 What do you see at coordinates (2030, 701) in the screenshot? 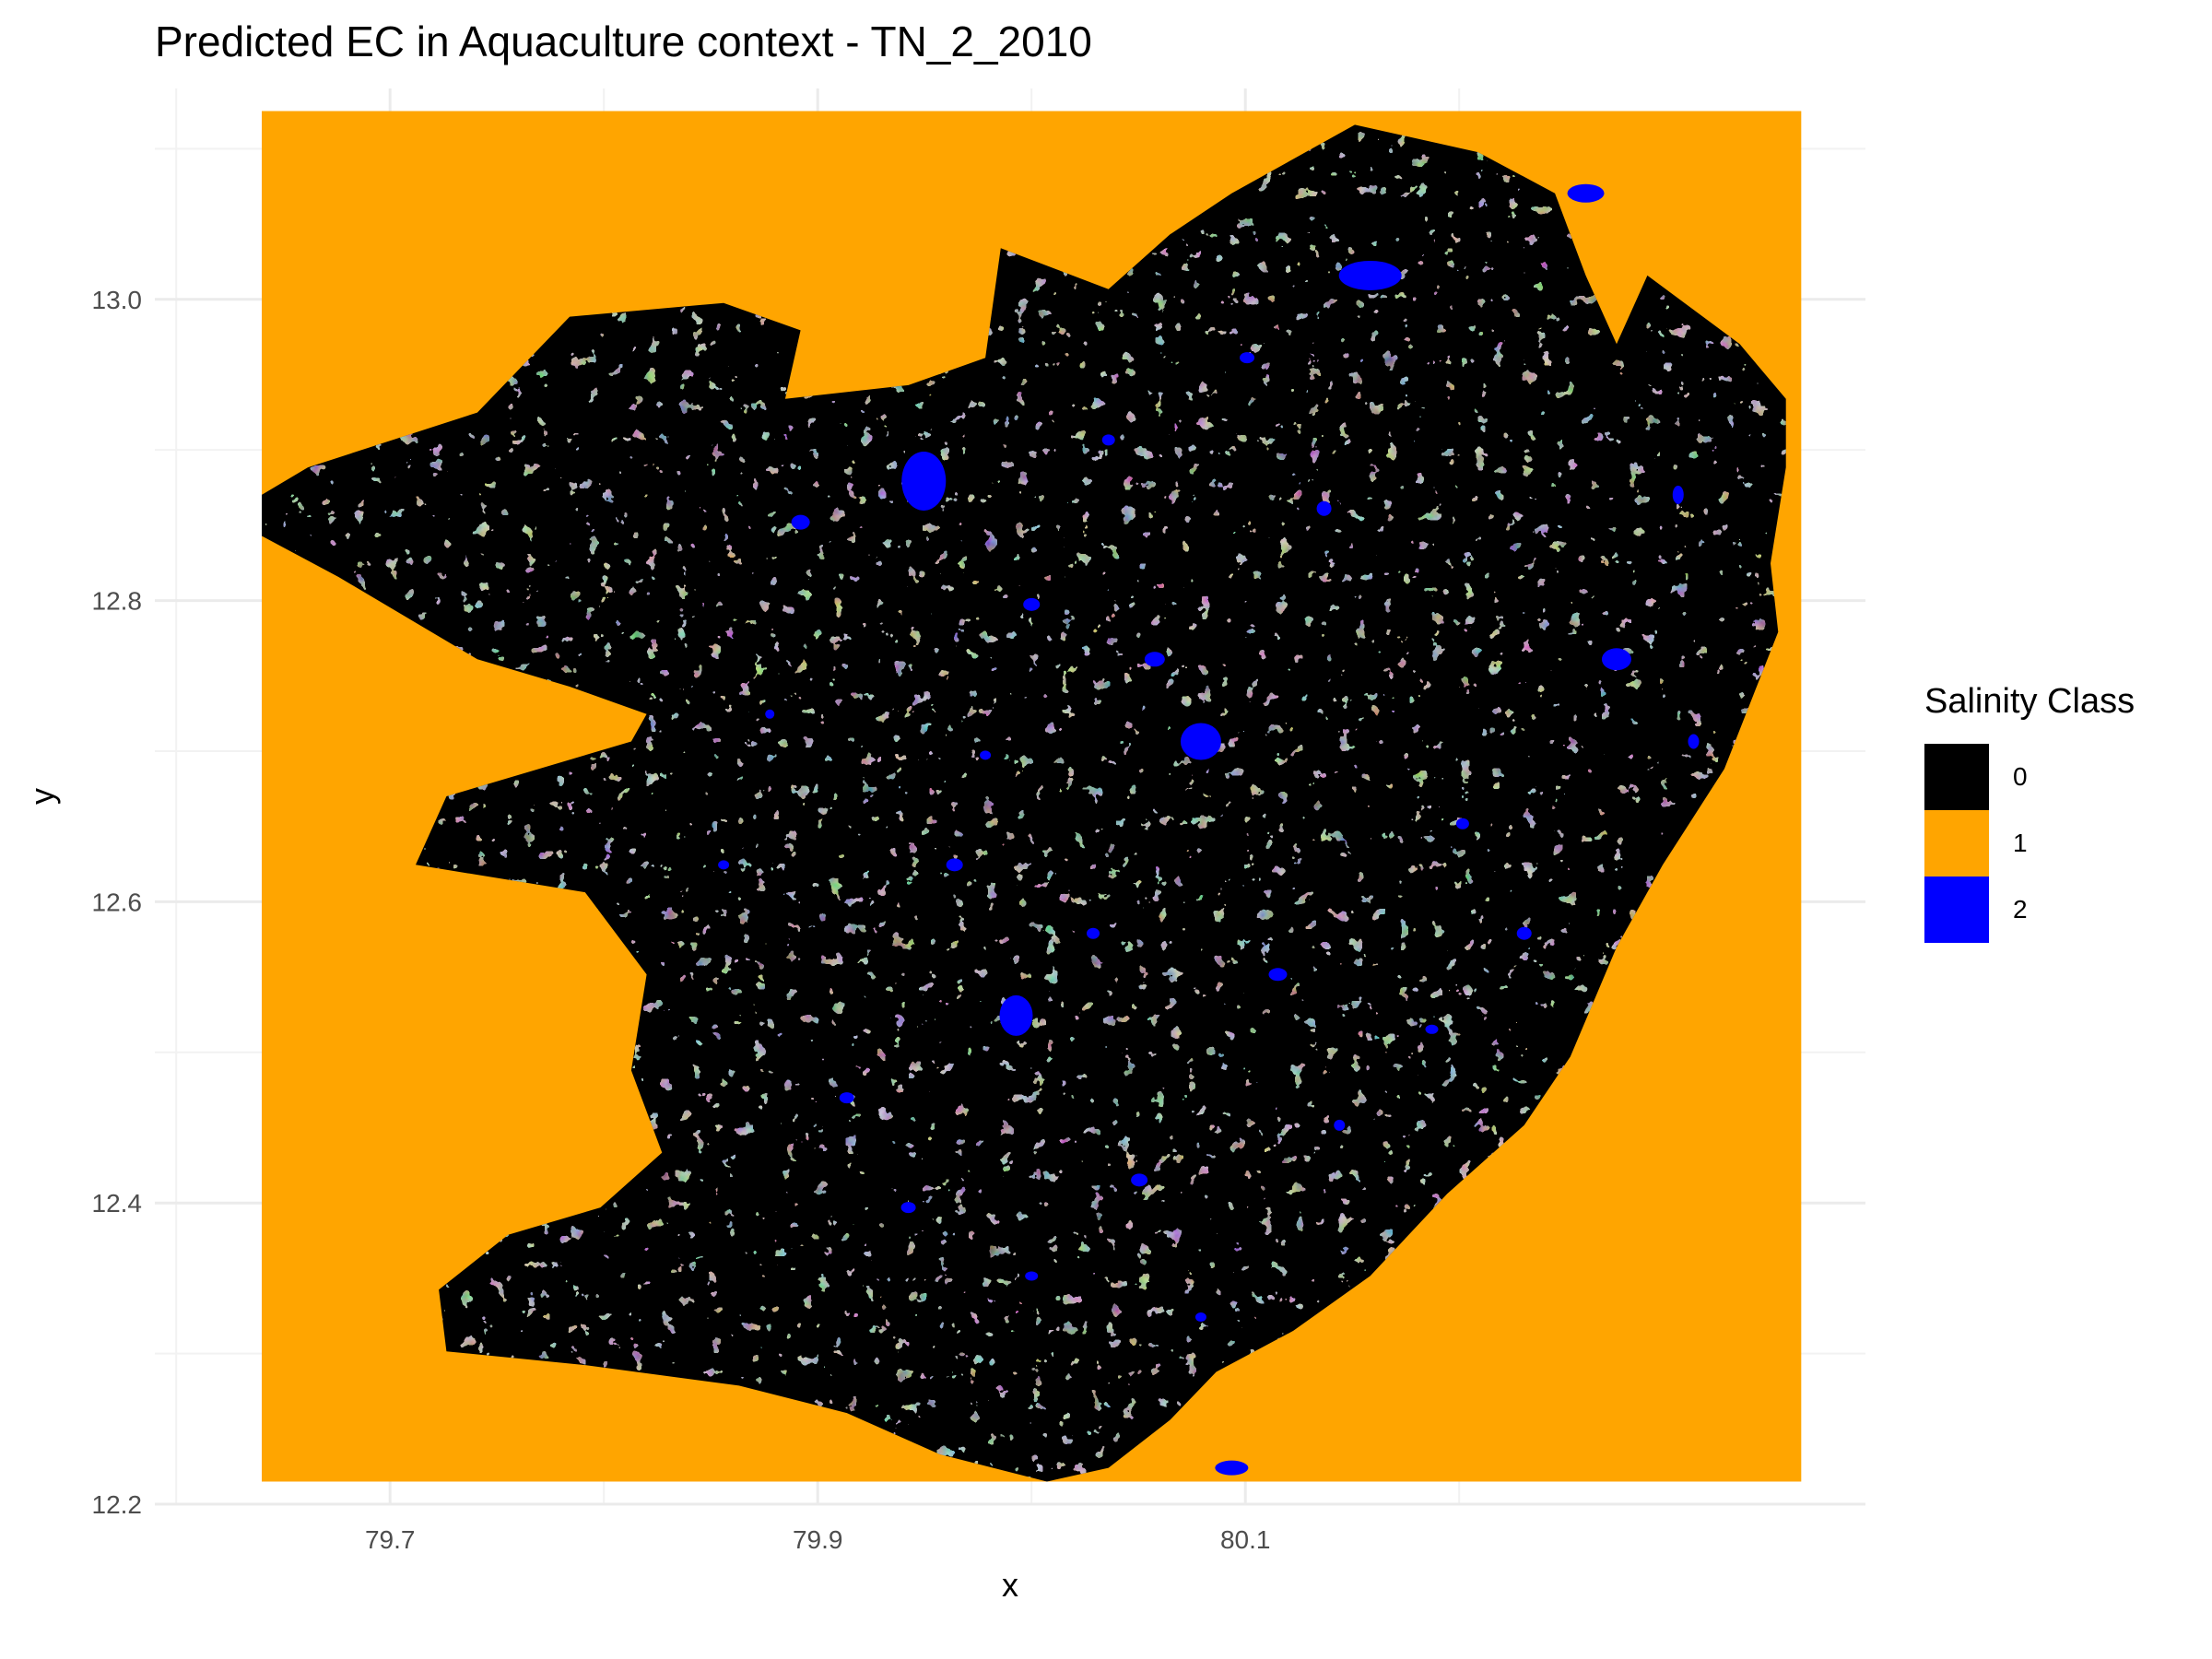
I see `legend-title: Salinity Class` at bounding box center [2030, 701].